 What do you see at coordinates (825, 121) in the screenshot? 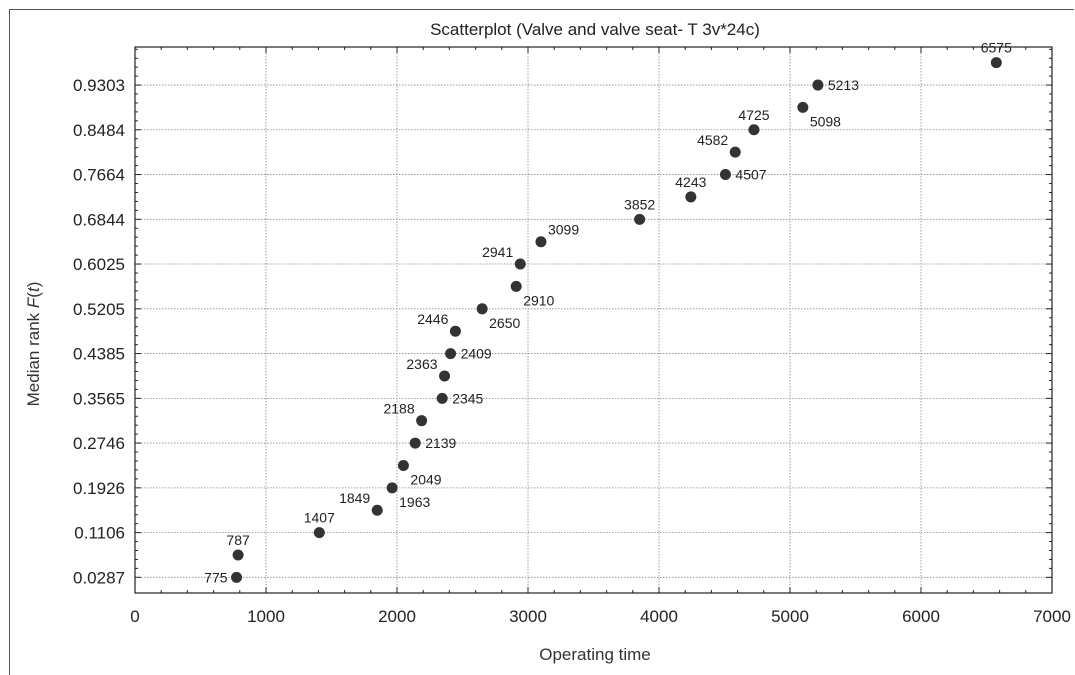
I see `data-label: 5098` at bounding box center [825, 121].